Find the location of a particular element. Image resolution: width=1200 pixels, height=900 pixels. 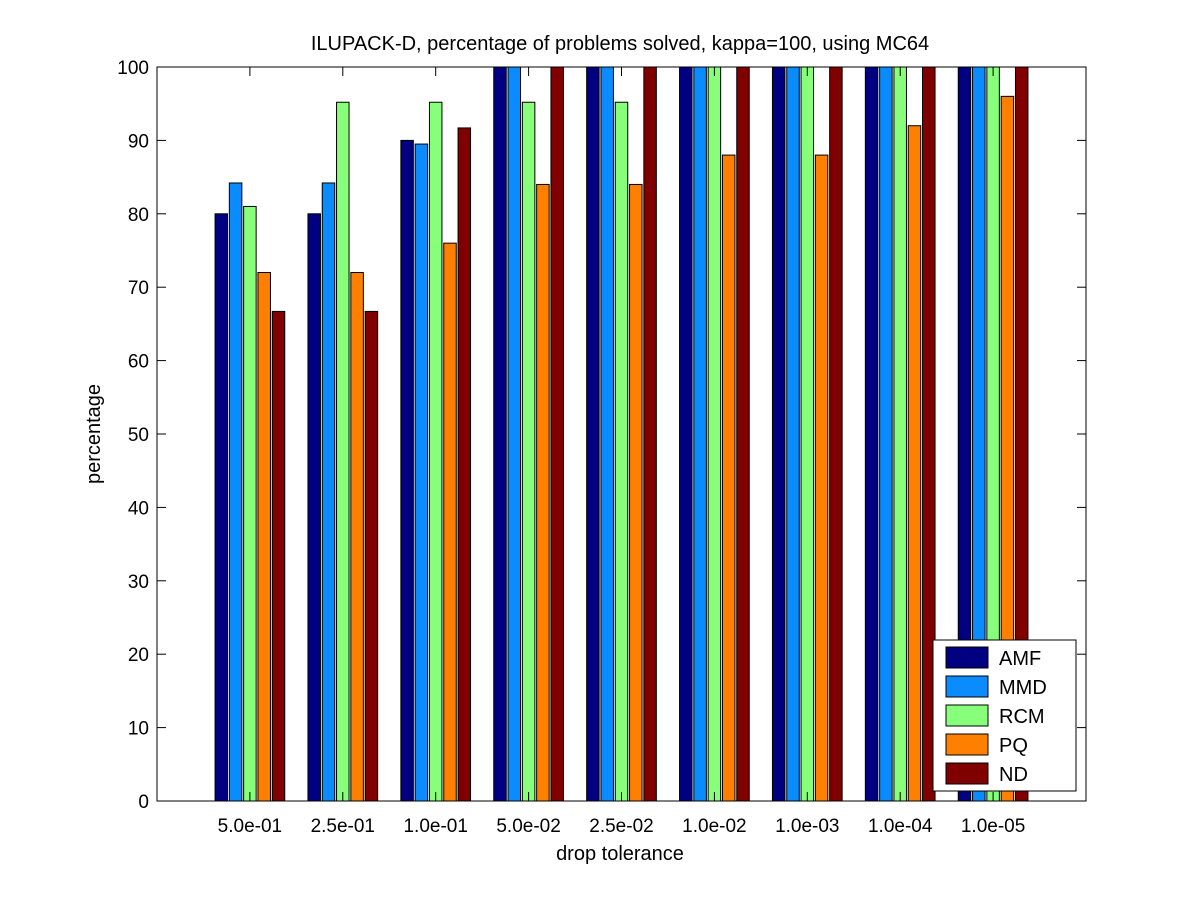

y-tick-label: 0 is located at coordinates (143, 802).